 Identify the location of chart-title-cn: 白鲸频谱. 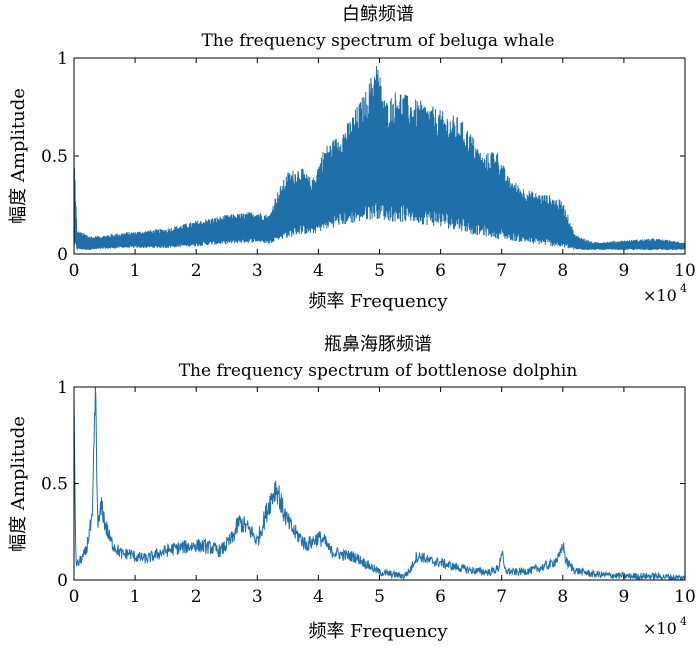
(378, 14).